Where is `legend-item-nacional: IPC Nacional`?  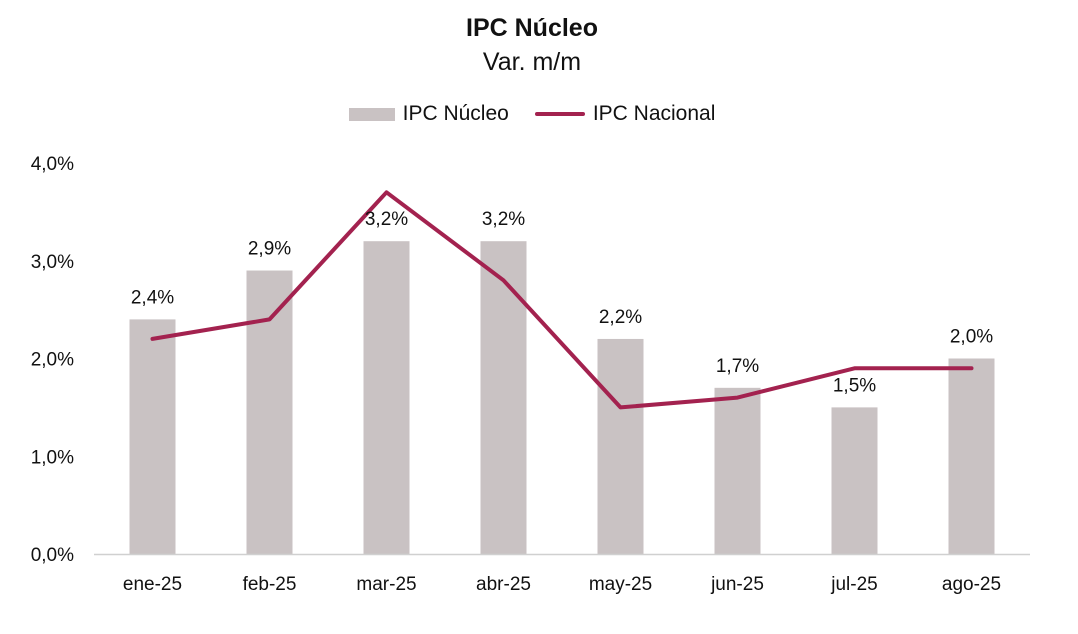
legend-item-nacional: IPC Nacional is located at coordinates (625, 114).